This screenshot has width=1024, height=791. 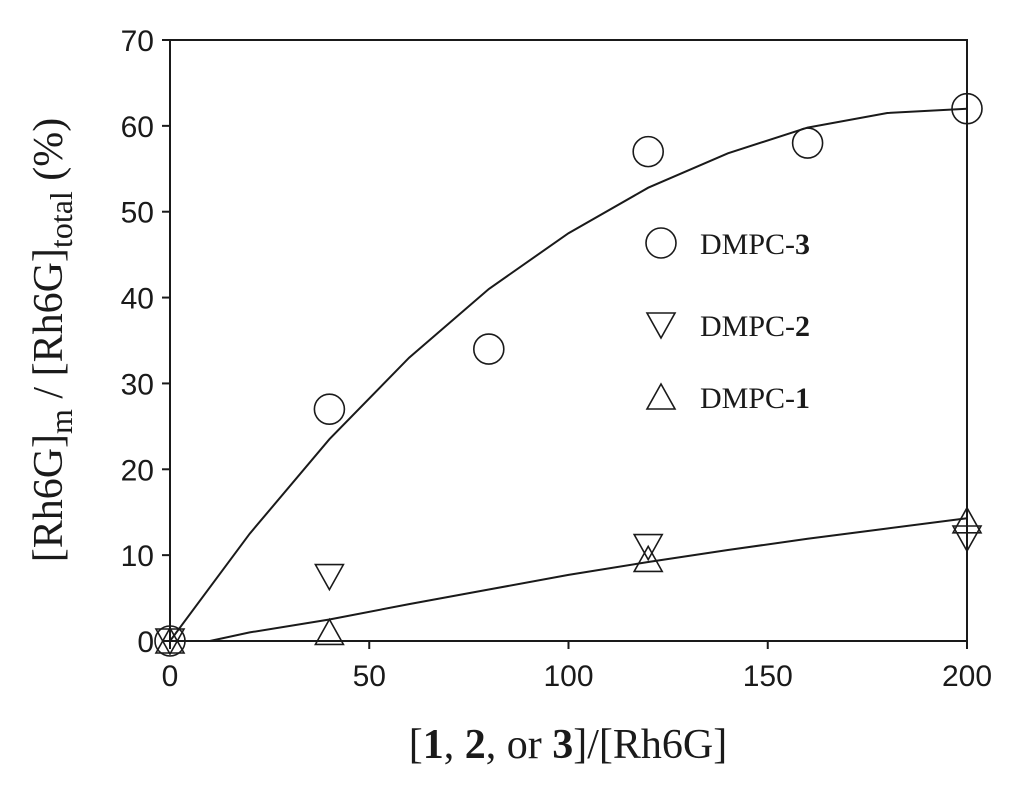 I want to click on y-axis-label: [Rh6G]m / [Rh6G]total (%), so click(x=52, y=340).